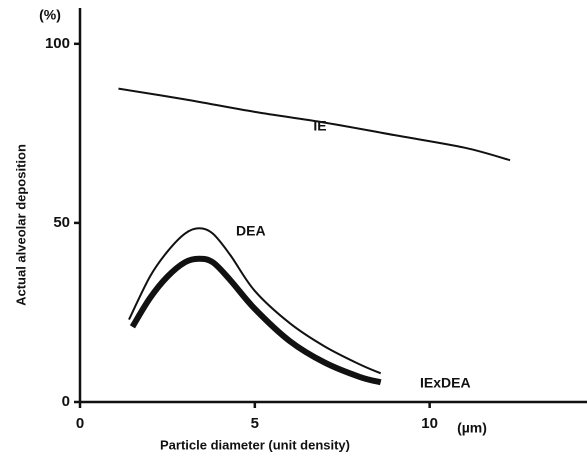  What do you see at coordinates (445, 383) in the screenshot?
I see `series-label: IExDEA` at bounding box center [445, 383].